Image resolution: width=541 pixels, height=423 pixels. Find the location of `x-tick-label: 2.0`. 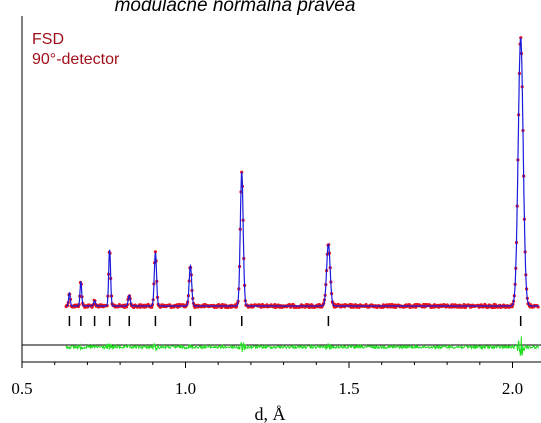

x-tick-label: 2.0 is located at coordinates (512, 388).